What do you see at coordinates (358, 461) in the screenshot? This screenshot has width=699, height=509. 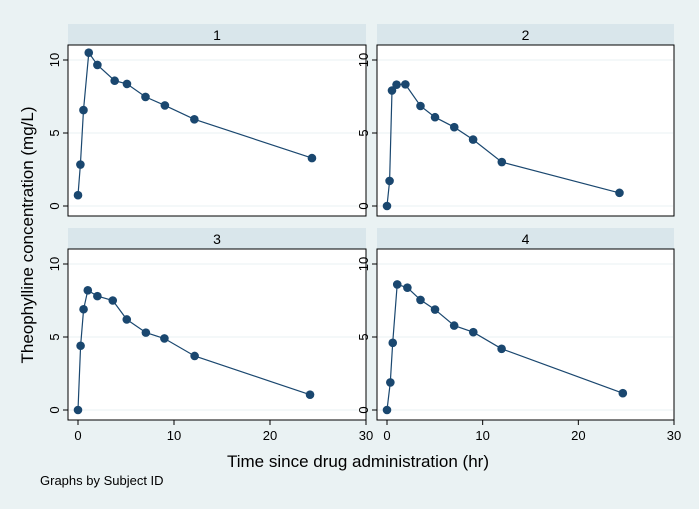 I see `x-axis-title: Time since drug administration (hr)` at bounding box center [358, 461].